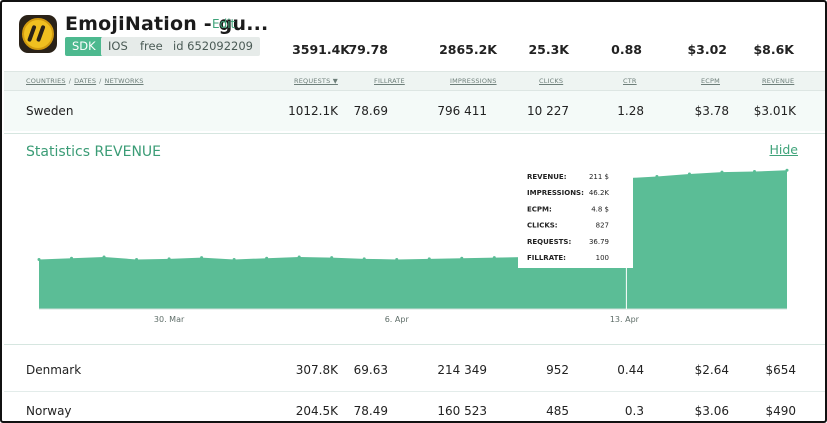 Image resolution: width=827 pixels, height=423 pixels. I want to click on tooltip-label: IMPRESSIONS:, so click(555, 193).